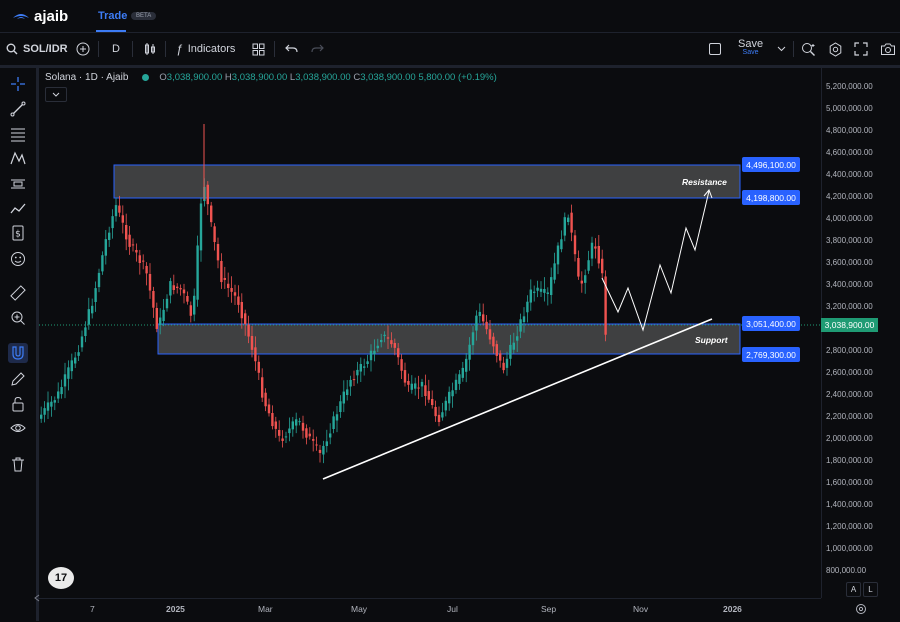  I want to click on projection-path, so click(655, 261).